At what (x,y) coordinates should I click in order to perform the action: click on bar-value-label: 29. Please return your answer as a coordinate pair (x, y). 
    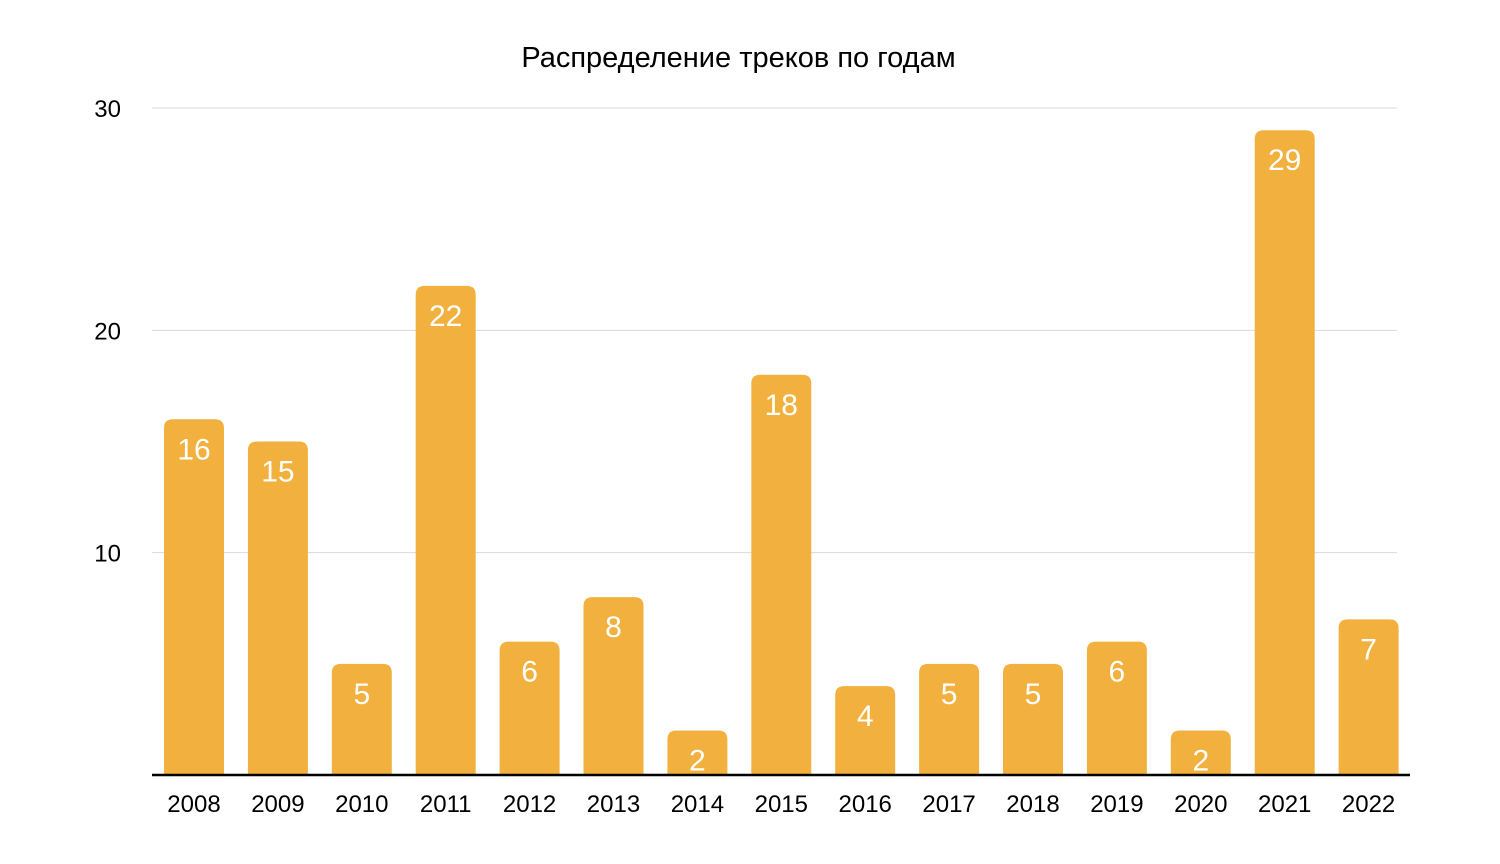
    Looking at the image, I should click on (1284, 160).